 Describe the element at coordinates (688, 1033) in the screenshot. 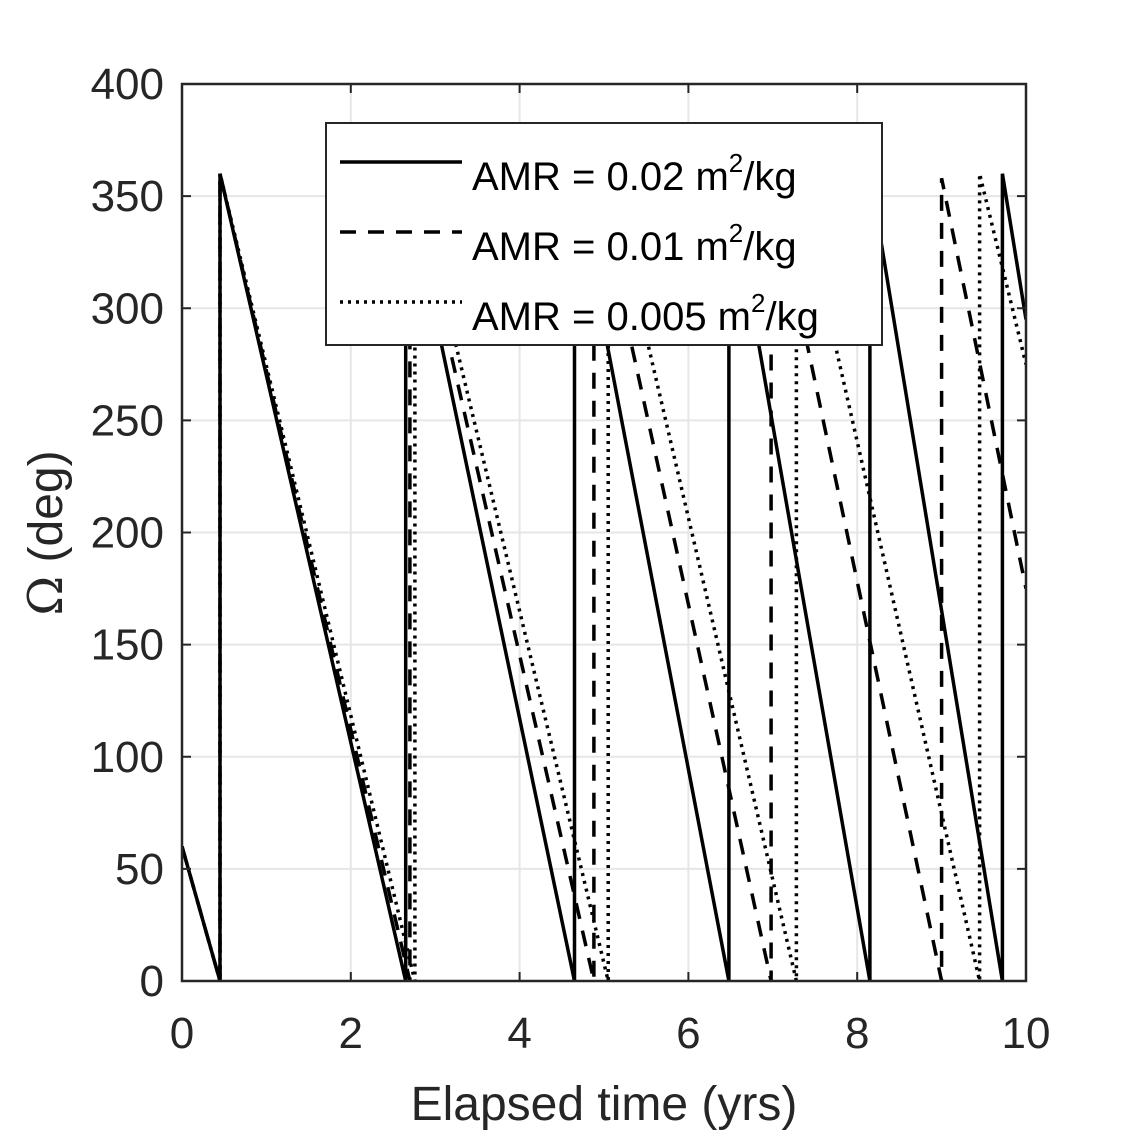

I see `x-tick-label: 6` at that location.